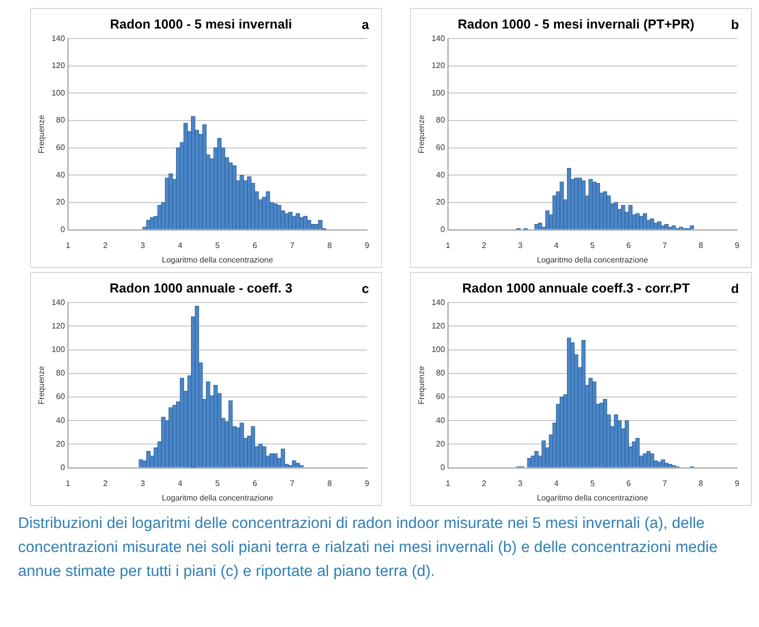 The height and width of the screenshot is (627, 759). Describe the element at coordinates (201, 288) in the screenshot. I see `chart-title: Radon 1000 annuale - coeff. 3` at that location.